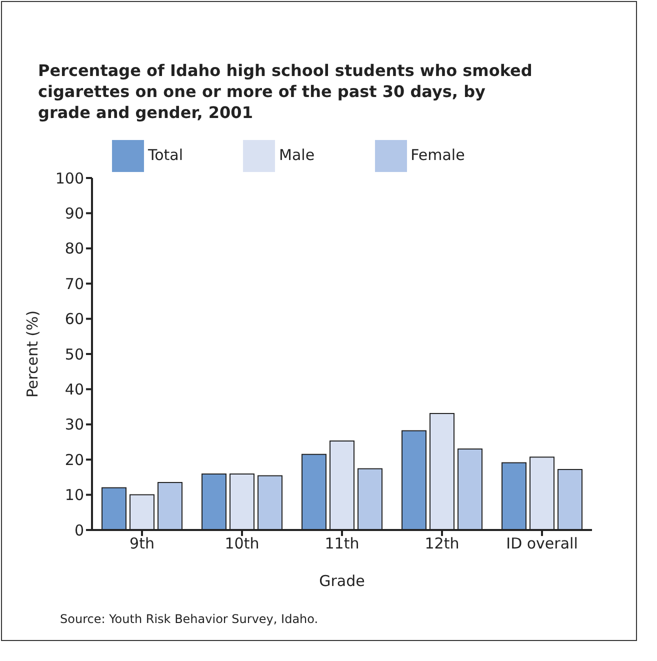  What do you see at coordinates (189, 619) in the screenshot?
I see `source-note: Source: Youth Risk Behavior Survey, Idaho.` at bounding box center [189, 619].